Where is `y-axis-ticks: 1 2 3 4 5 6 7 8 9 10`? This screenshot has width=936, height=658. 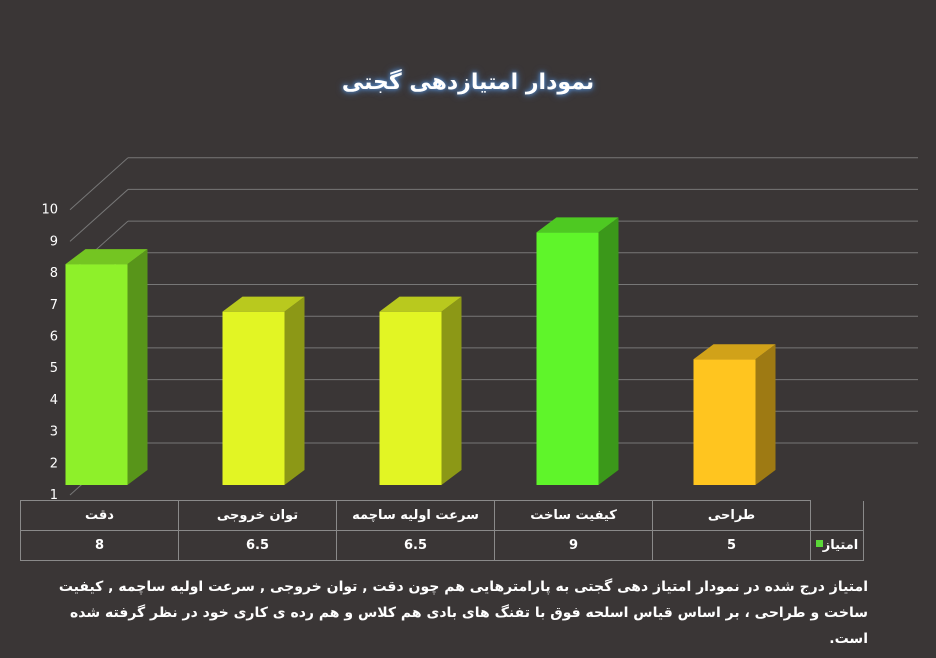 y-axis-ticks: 1 2 3 4 5 6 7 8 9 10 is located at coordinates (49, 351).